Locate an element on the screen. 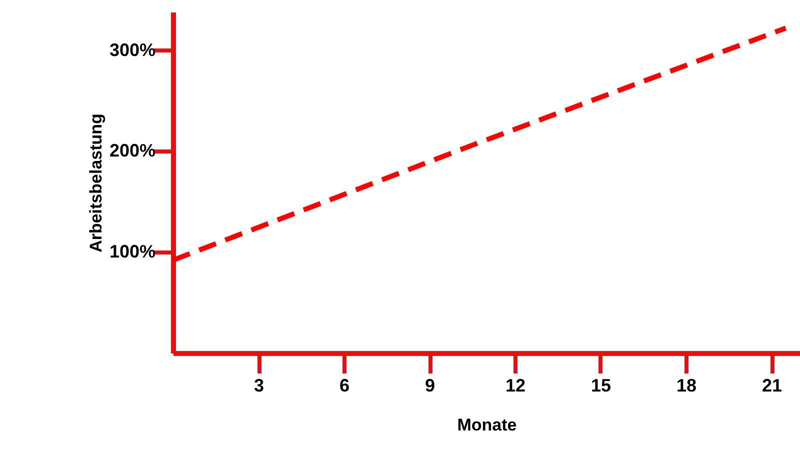 The height and width of the screenshot is (451, 800). x-tick-label: 9 is located at coordinates (430, 386).